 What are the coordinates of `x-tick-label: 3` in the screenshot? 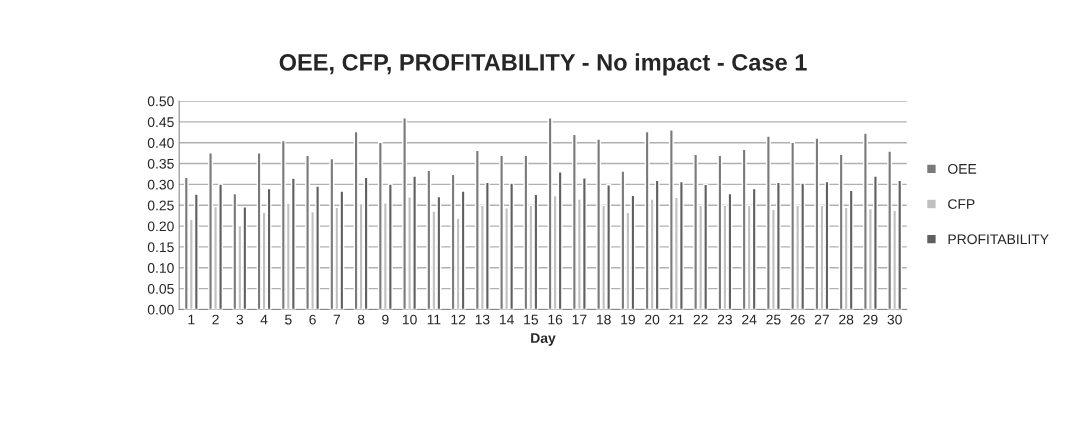 It's located at (240, 319).